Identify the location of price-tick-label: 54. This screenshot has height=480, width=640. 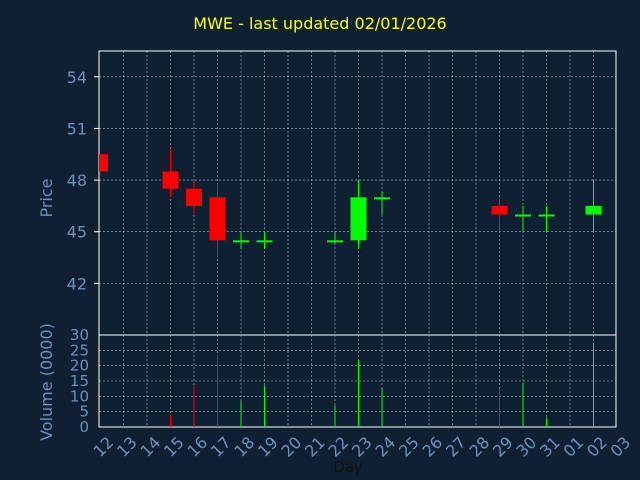
(77, 77).